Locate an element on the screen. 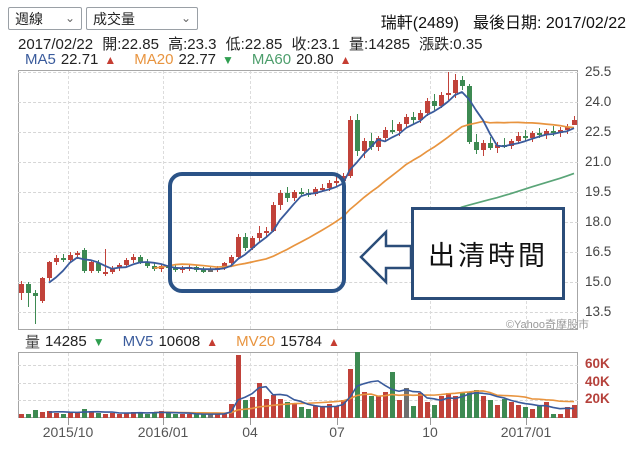 The image size is (635, 456). price-axis-label: 24.0 is located at coordinates (598, 101).